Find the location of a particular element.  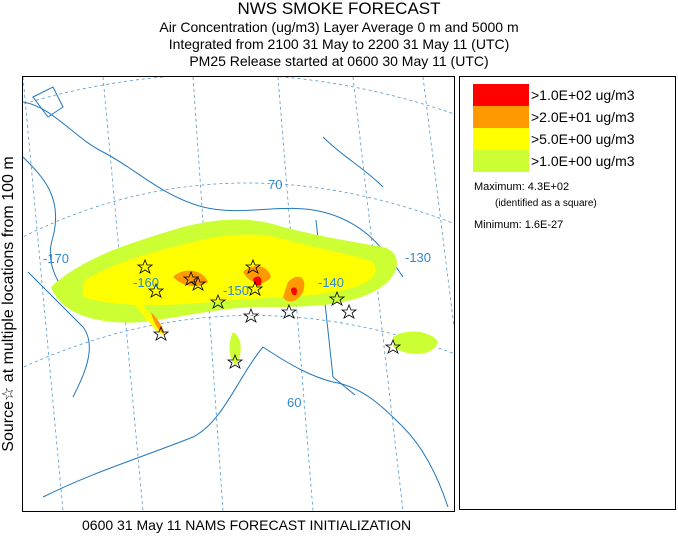

lon-label-170: -170 is located at coordinates (56, 258).